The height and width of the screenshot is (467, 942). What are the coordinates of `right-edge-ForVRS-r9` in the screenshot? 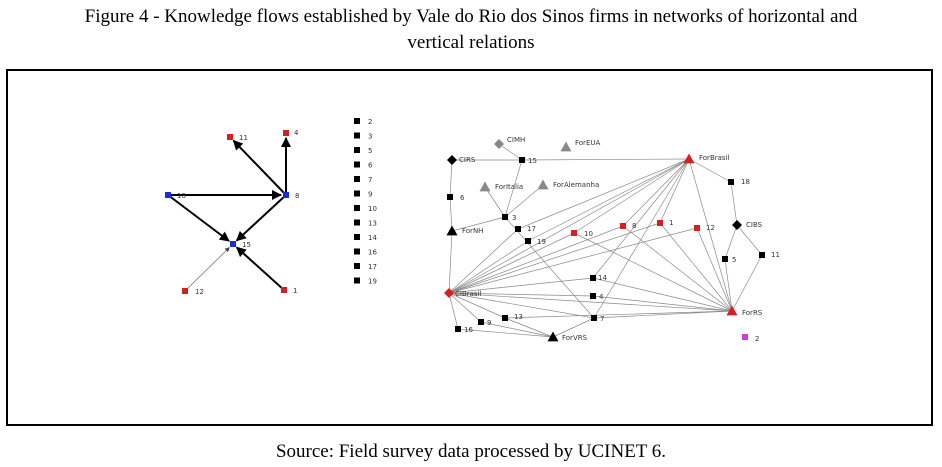 It's located at (517, 329).